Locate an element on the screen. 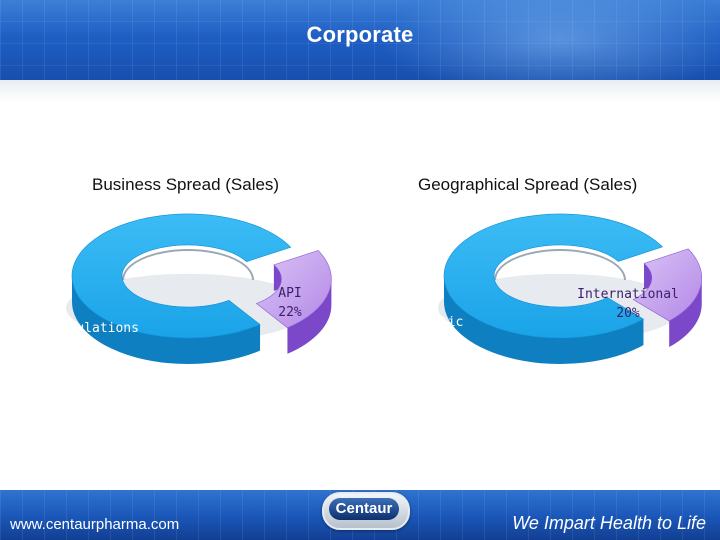  header-glow is located at coordinates (550, 40).